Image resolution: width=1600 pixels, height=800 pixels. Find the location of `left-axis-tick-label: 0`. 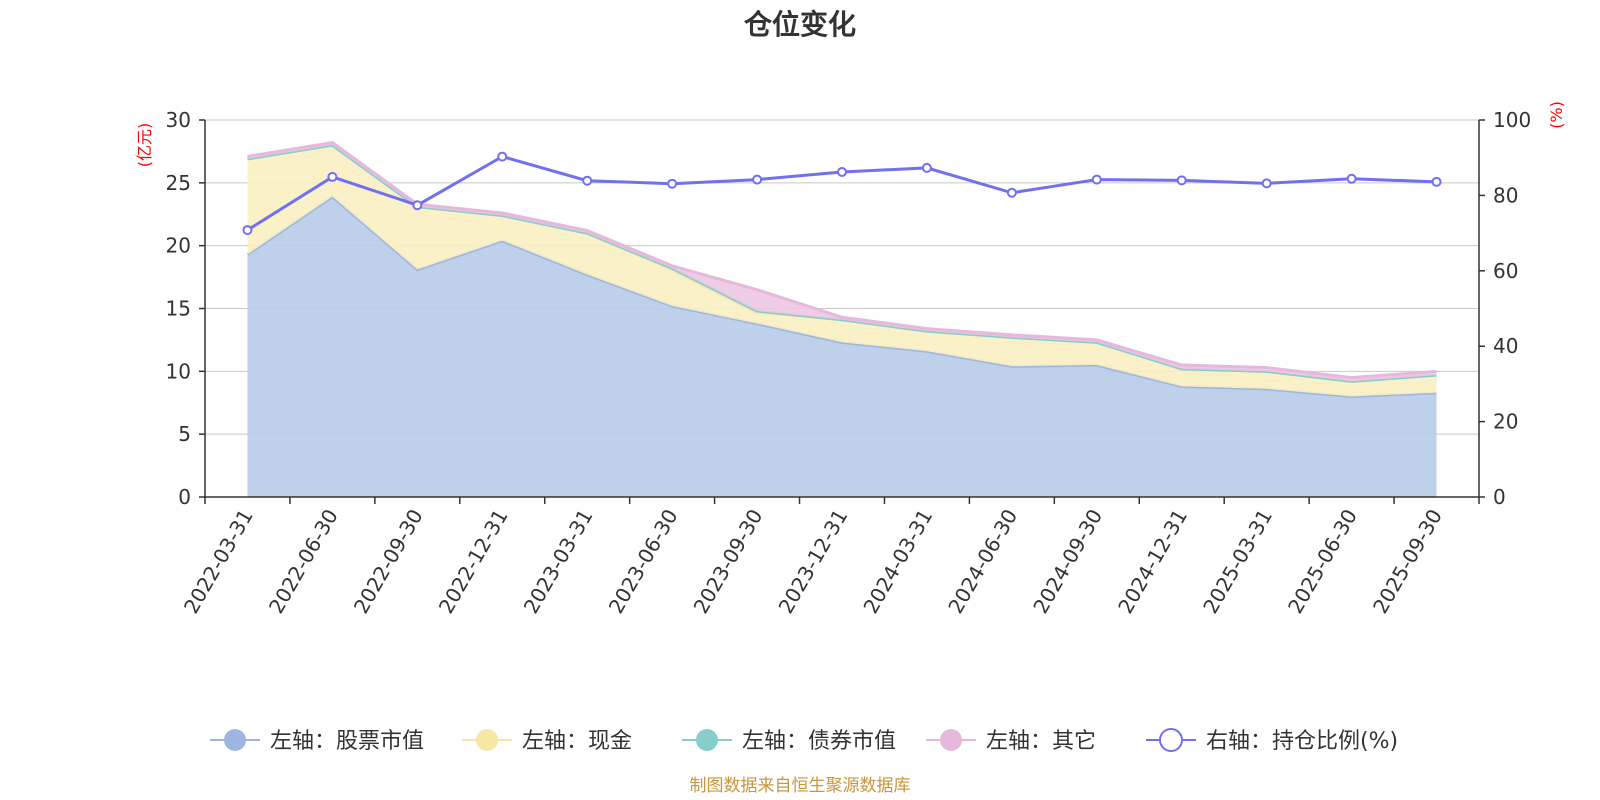

left-axis-tick-label: 0 is located at coordinates (184, 497).